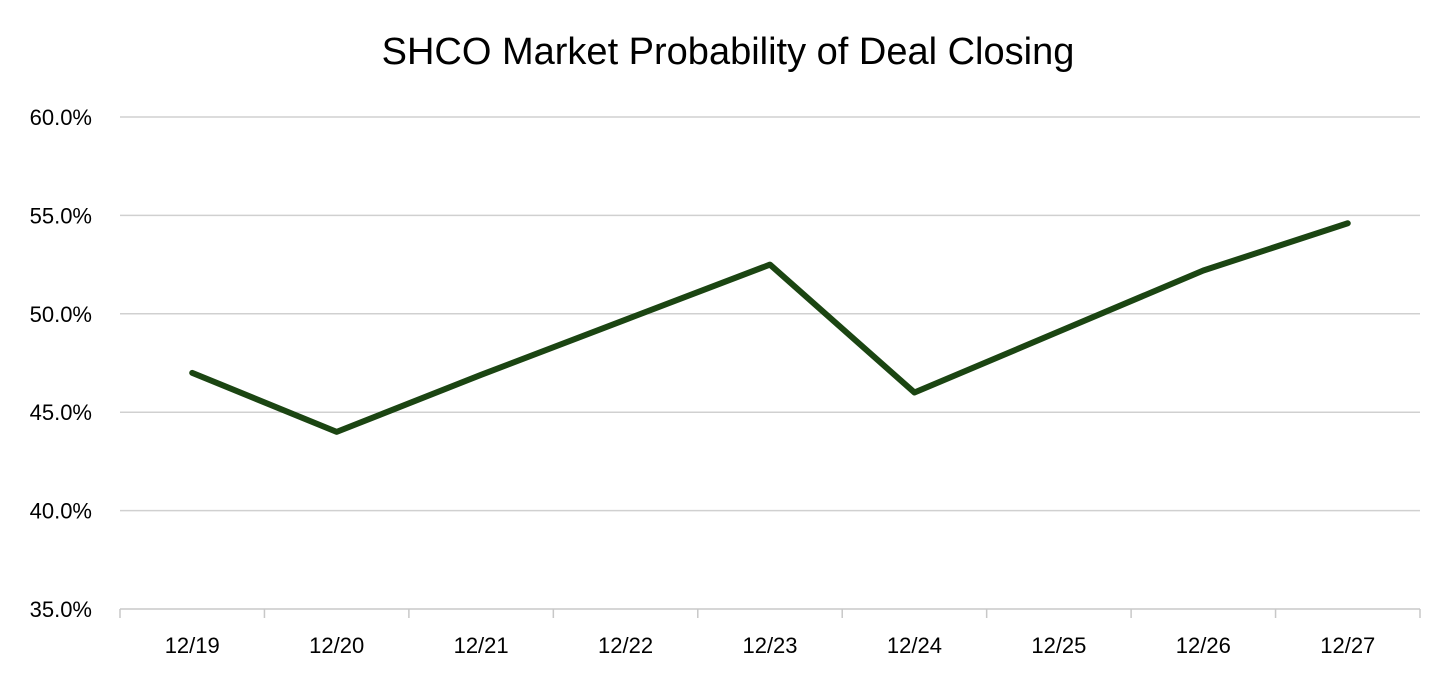 The height and width of the screenshot is (682, 1456). I want to click on x-tick-label: 12/20, so click(336, 645).